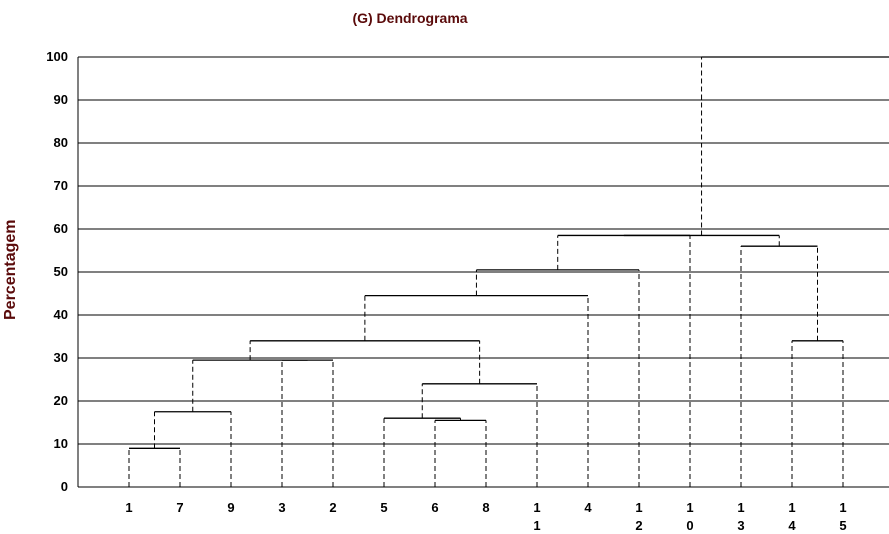  Describe the element at coordinates (61, 271) in the screenshot. I see `y-tick-label: 50` at that location.